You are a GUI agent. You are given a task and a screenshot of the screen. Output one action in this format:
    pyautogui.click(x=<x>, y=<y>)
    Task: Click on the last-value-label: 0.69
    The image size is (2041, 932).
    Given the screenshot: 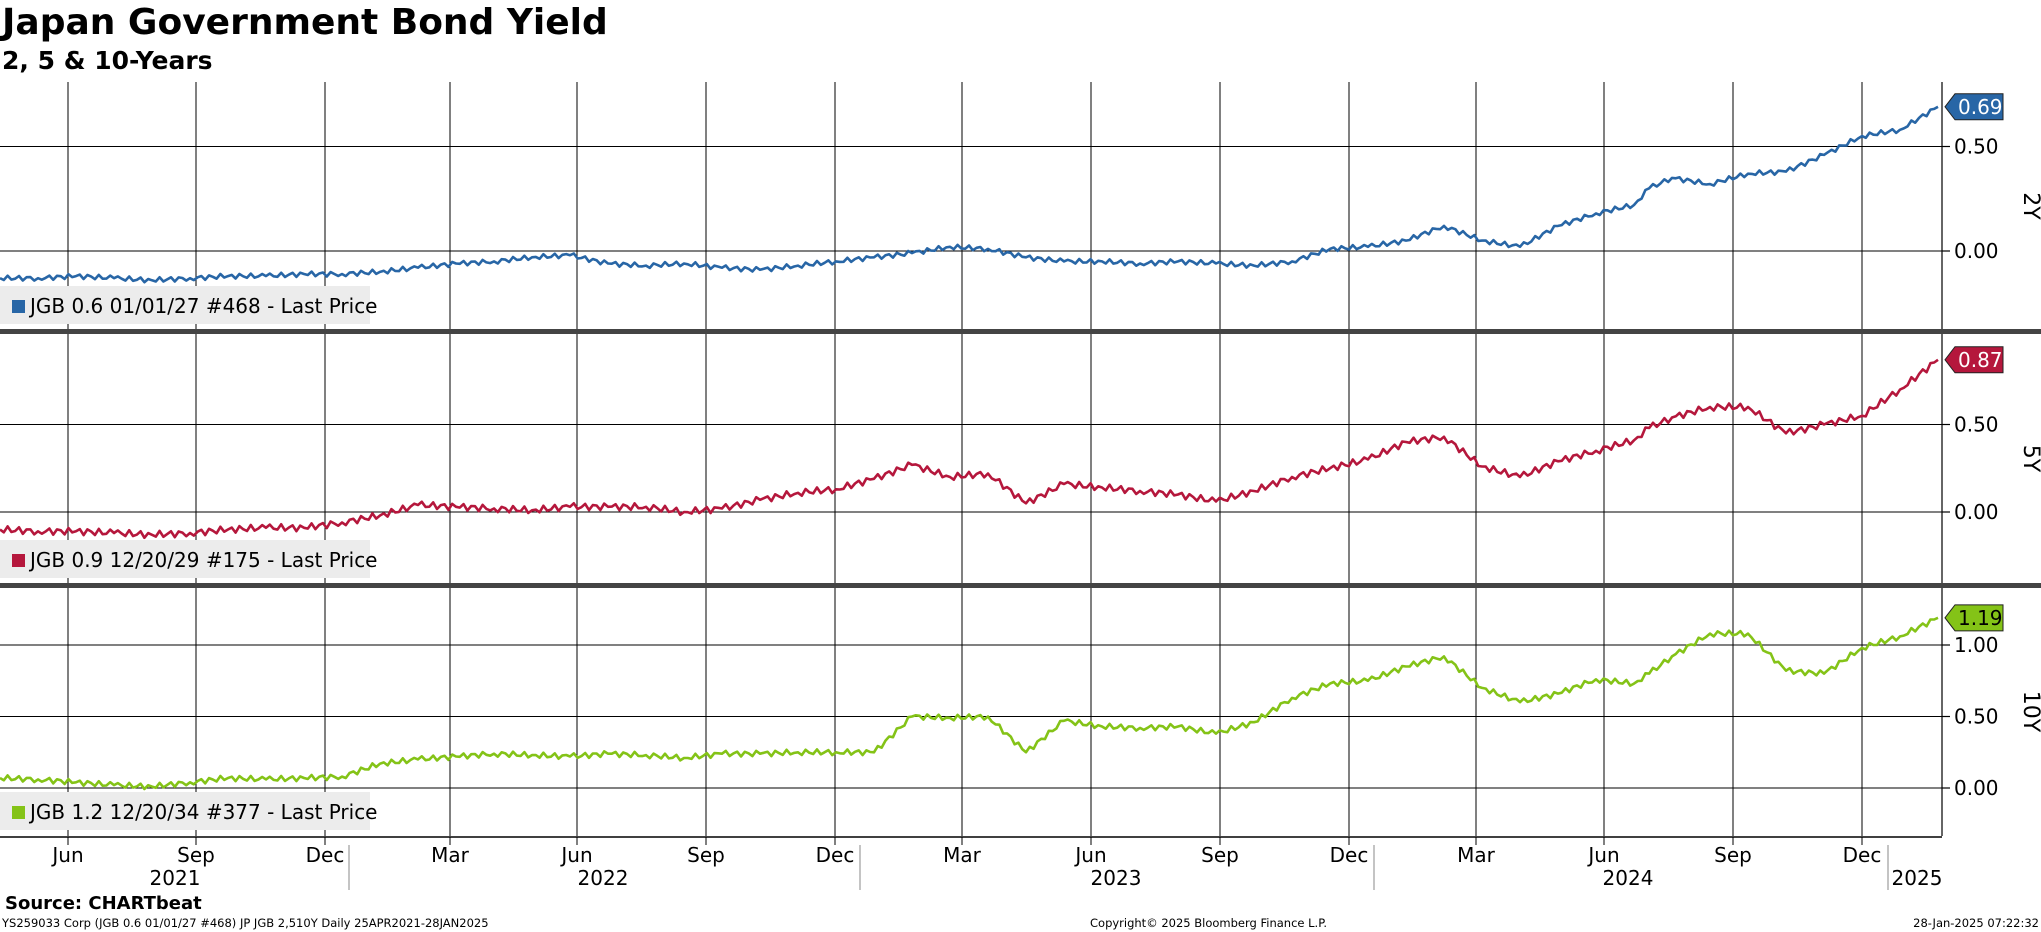 What is the action you would take?
    pyautogui.click(x=1980, y=107)
    